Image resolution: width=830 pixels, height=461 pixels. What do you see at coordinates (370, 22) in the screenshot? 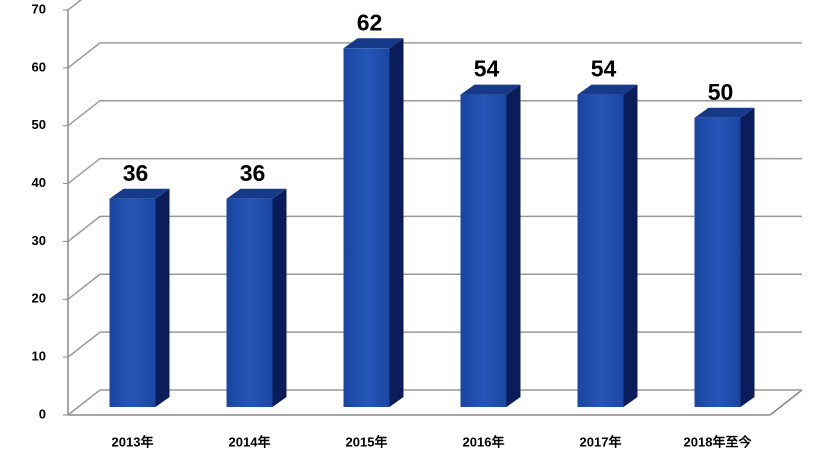
I see `data-label: 62` at bounding box center [370, 22].